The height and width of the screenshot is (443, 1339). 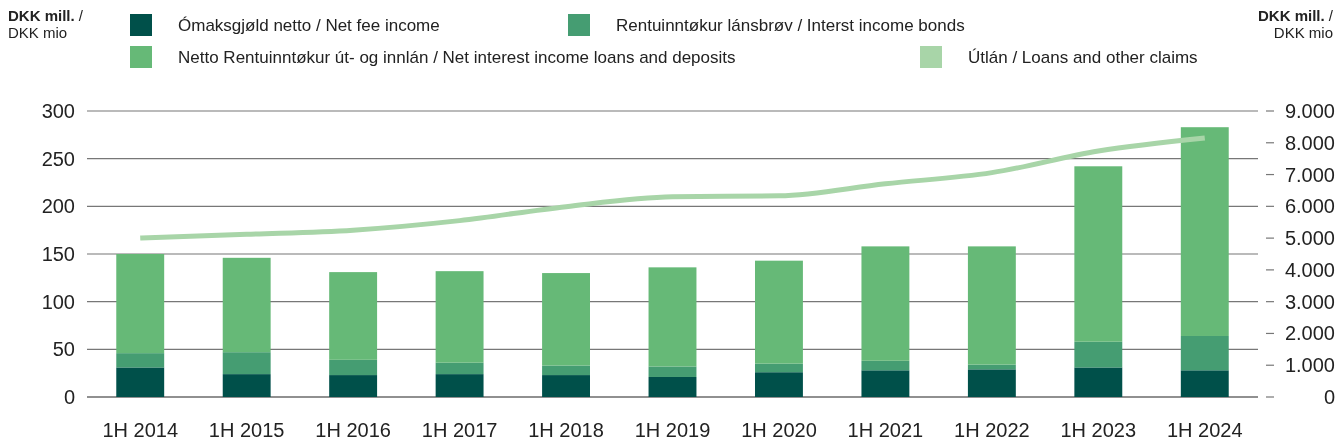 What do you see at coordinates (58, 206) in the screenshot?
I see `y-tick-label: 200` at bounding box center [58, 206].